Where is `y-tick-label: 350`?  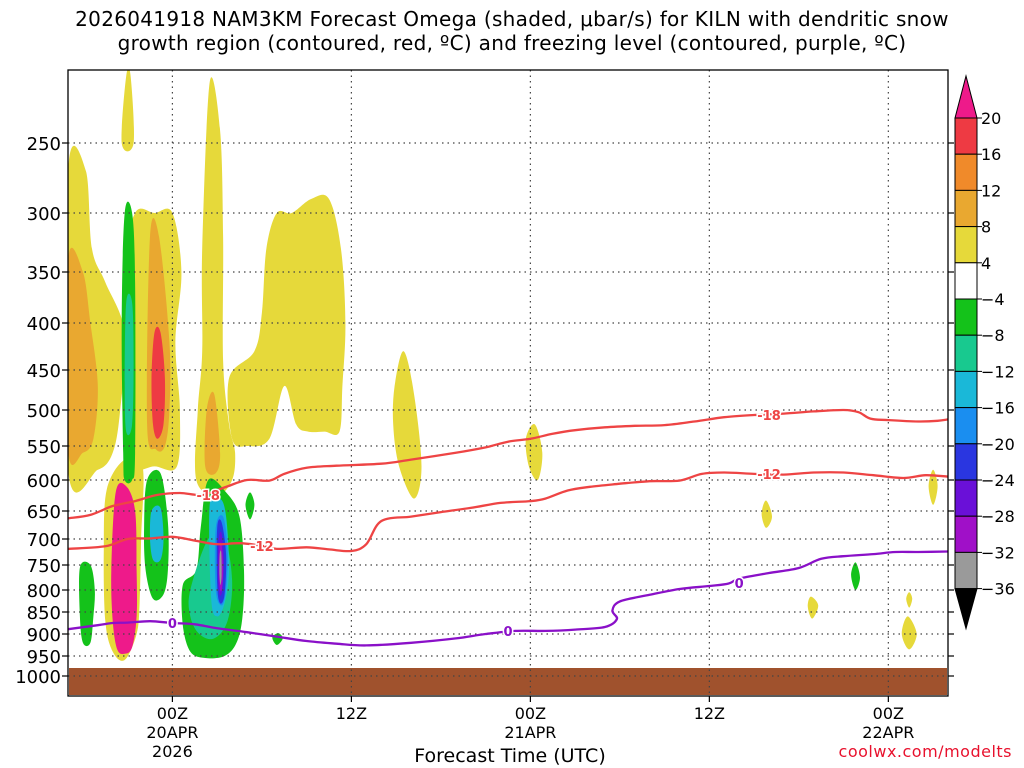
y-tick-label: 350 is located at coordinates (44, 273).